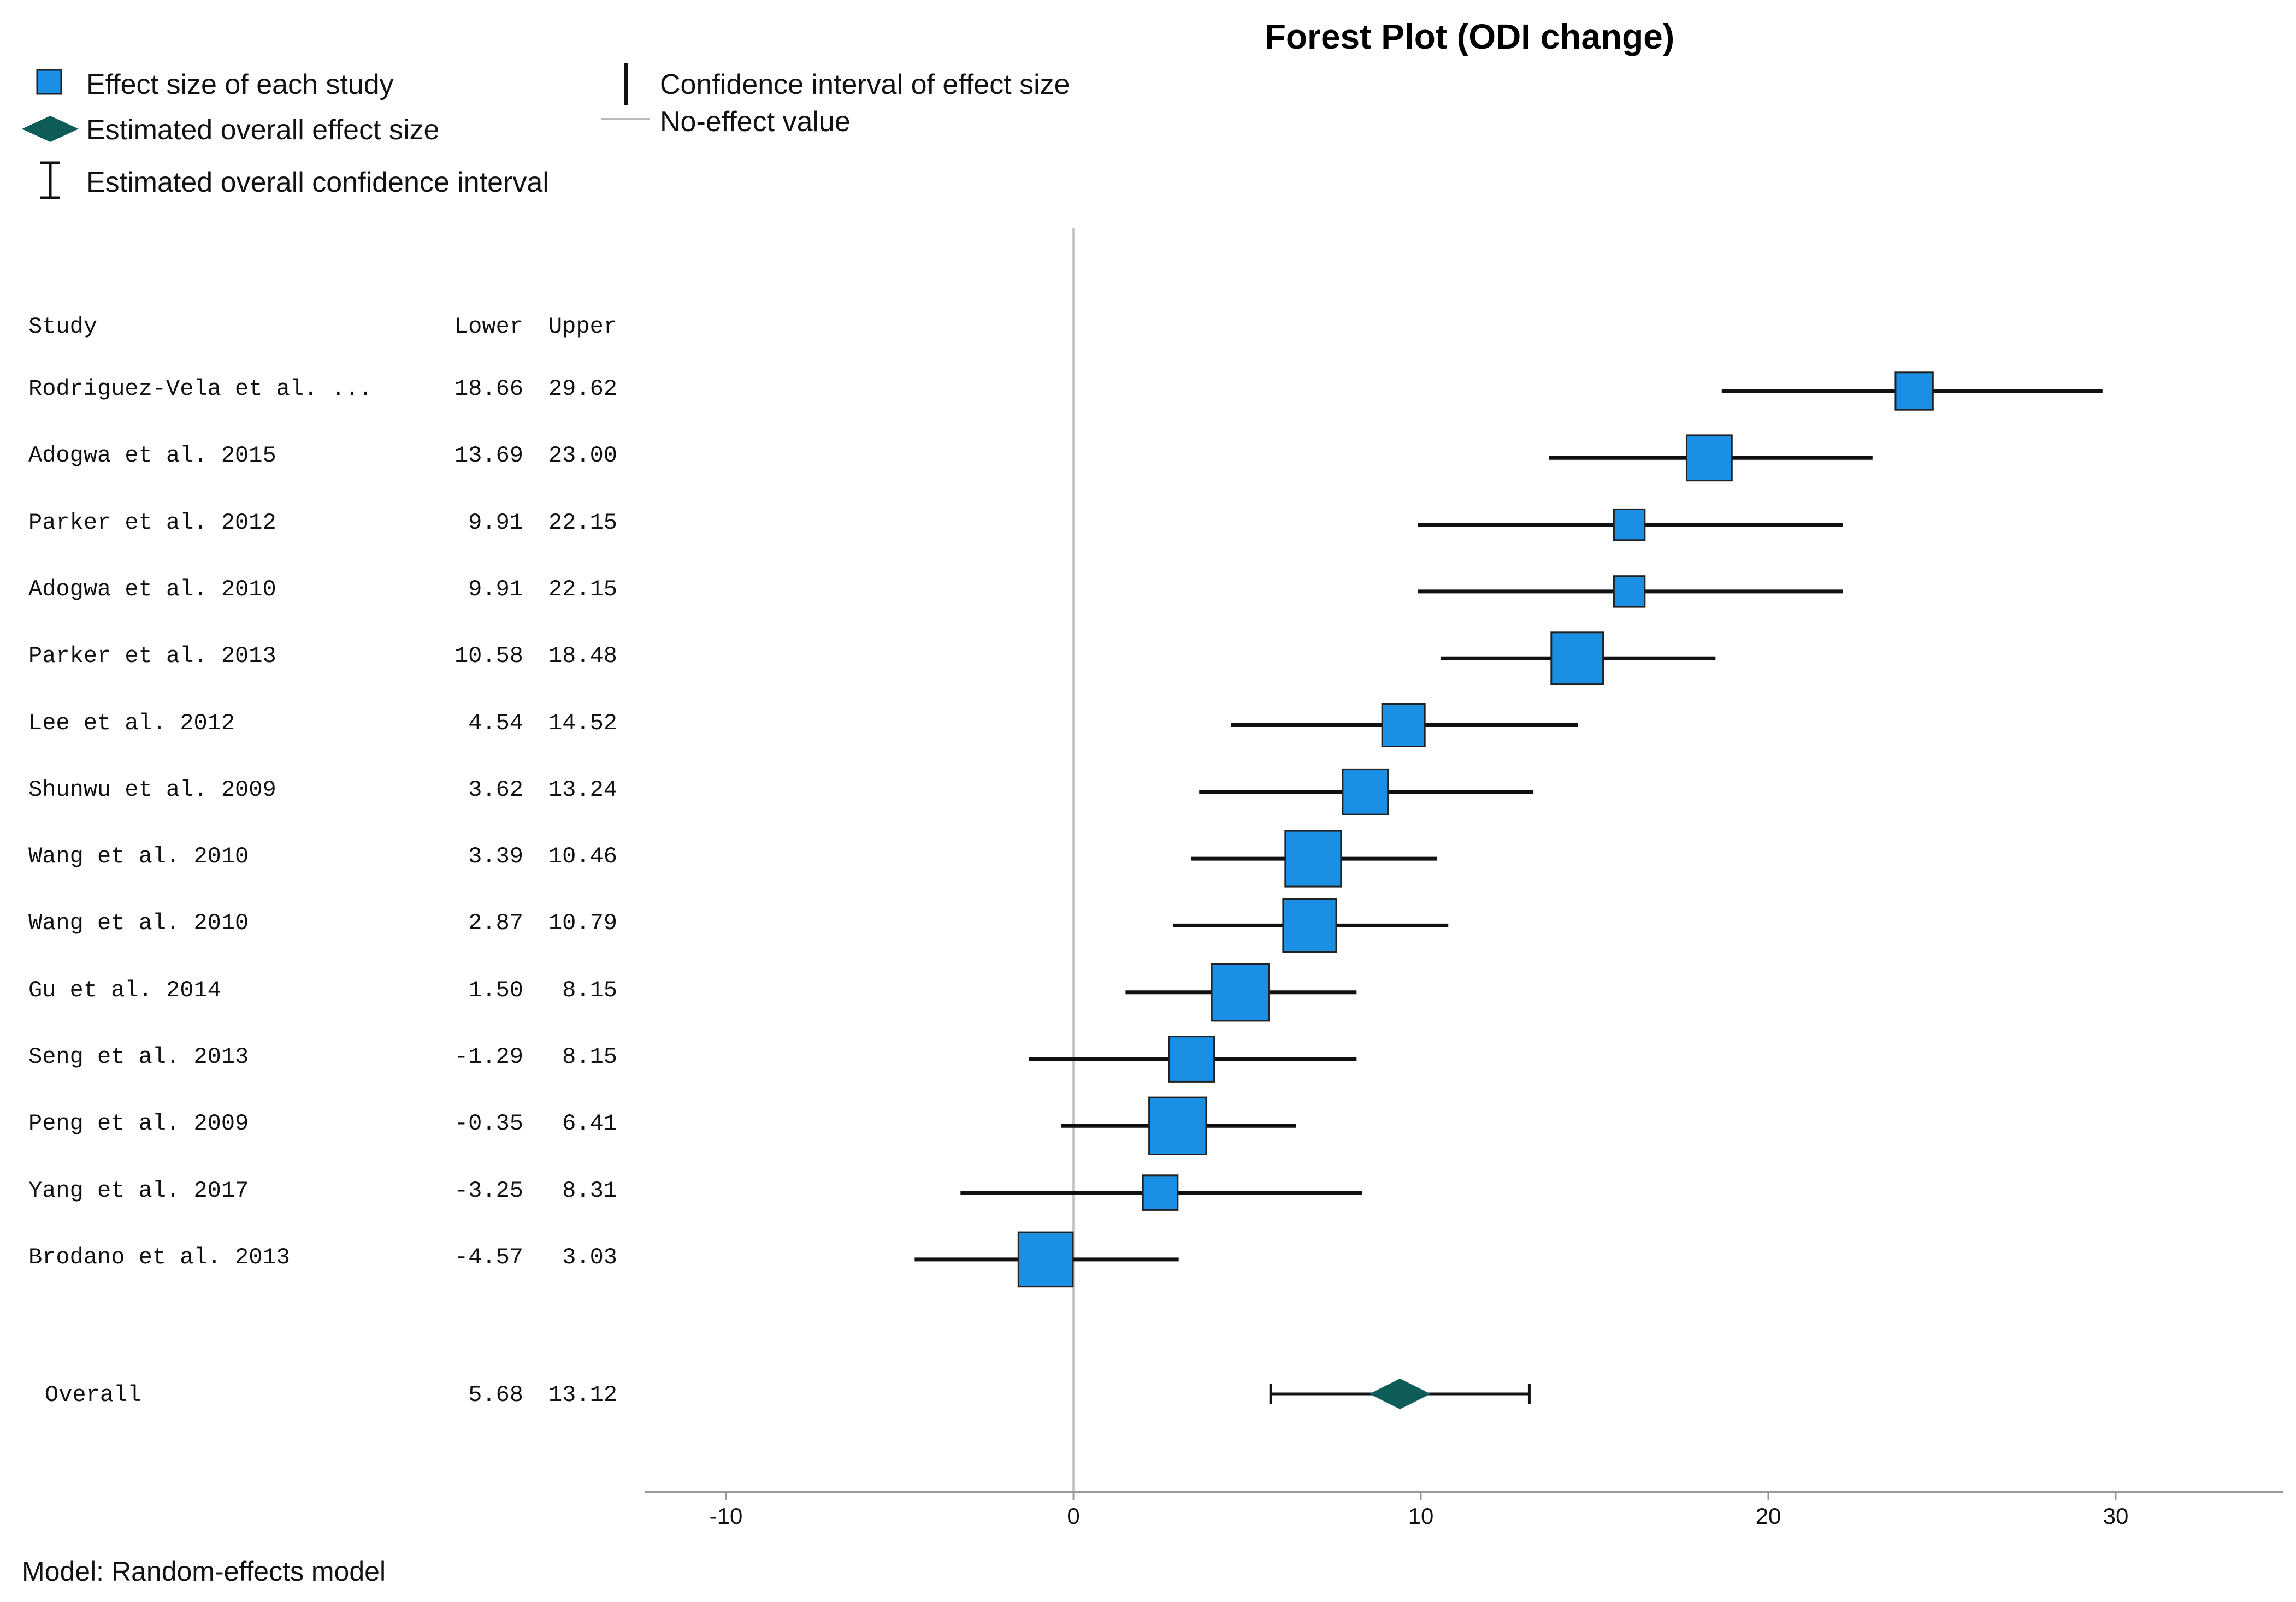 This screenshot has height=1602, width=2296. What do you see at coordinates (204, 1571) in the screenshot?
I see `model-note: Model: Random-effects model` at bounding box center [204, 1571].